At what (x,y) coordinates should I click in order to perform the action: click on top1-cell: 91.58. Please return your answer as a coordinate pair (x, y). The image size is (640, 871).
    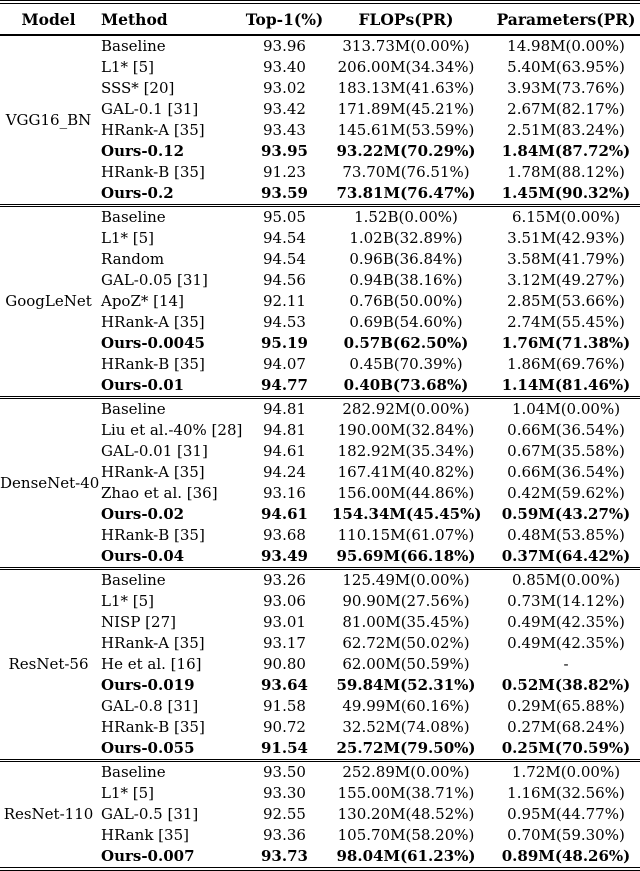
    Looking at the image, I should click on (284, 706).